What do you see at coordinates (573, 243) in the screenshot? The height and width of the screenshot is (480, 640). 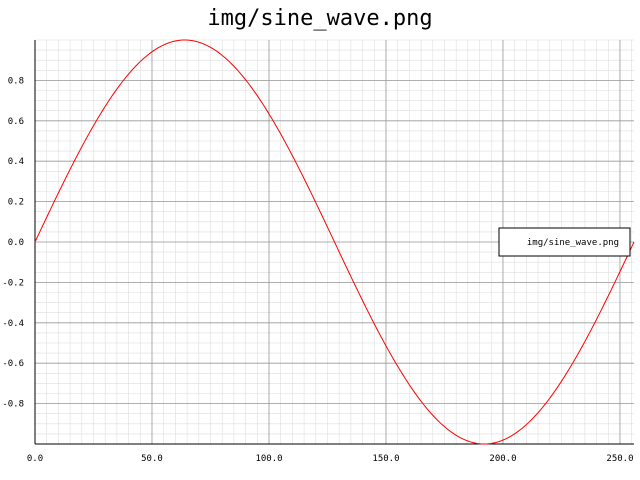 I see `legend-label: img/sine_wave.png` at bounding box center [573, 243].